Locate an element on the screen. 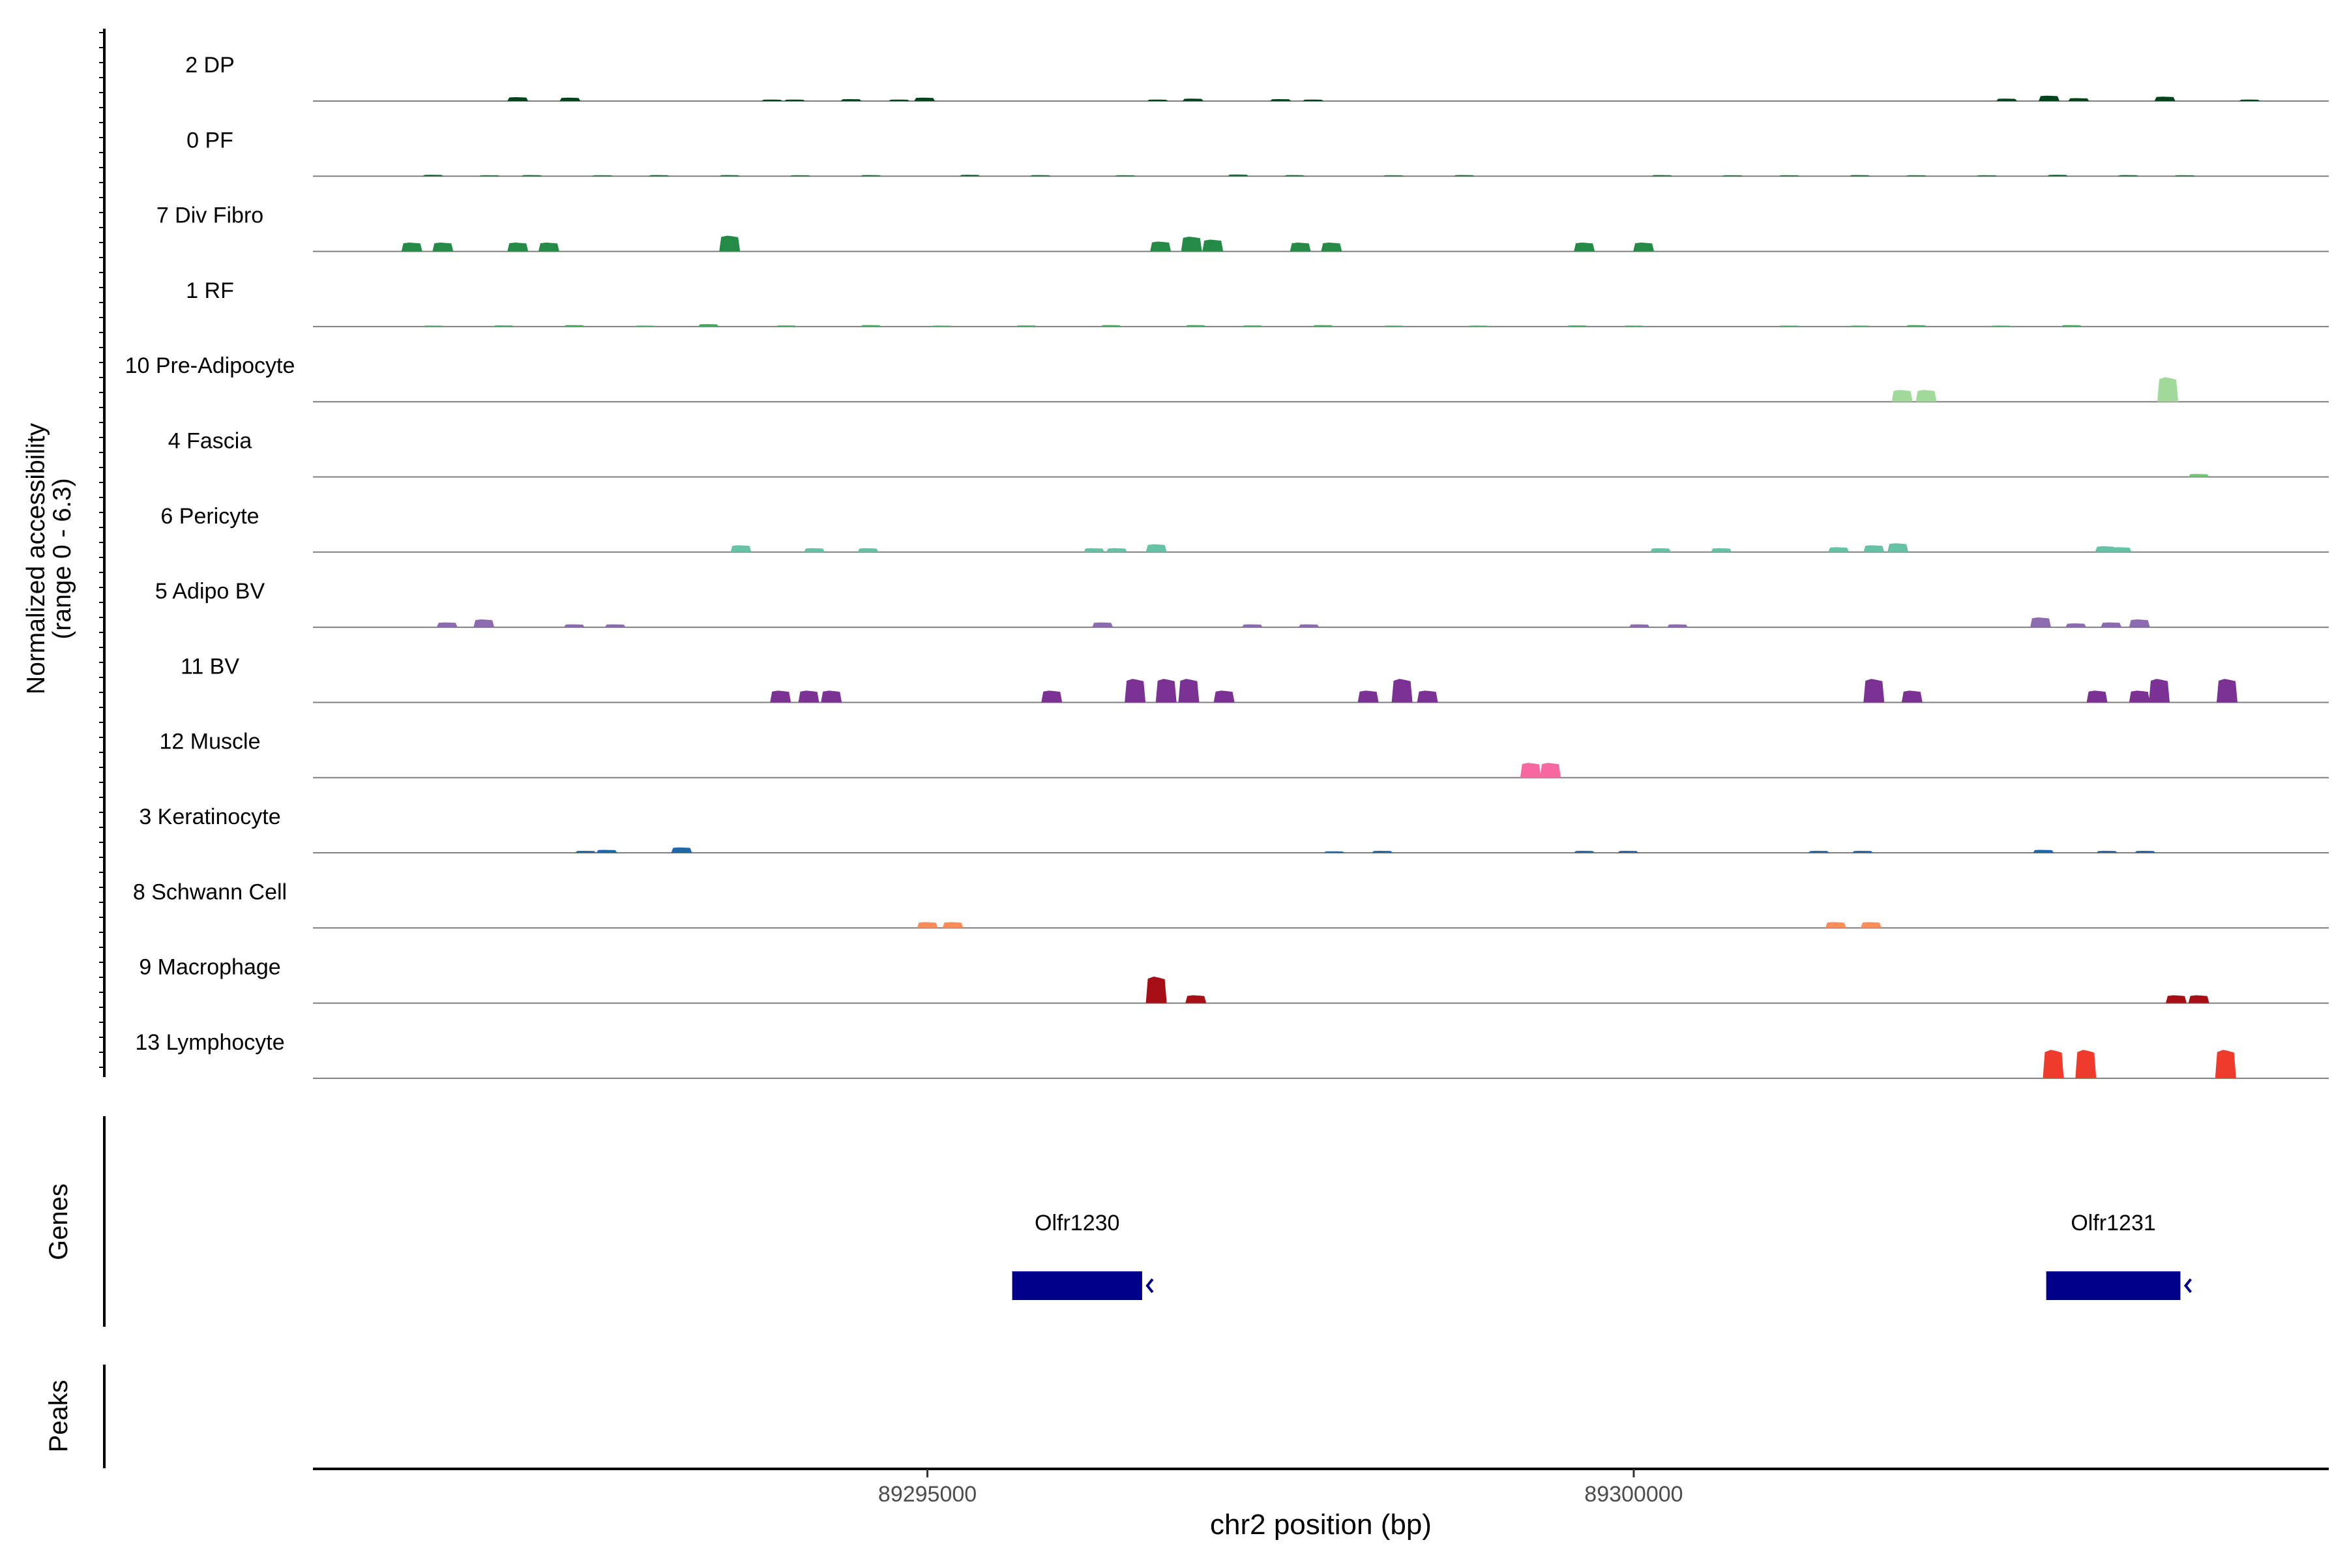 The image size is (2347, 1568). track-label: 10 Pre-Adipocyte is located at coordinates (210, 366).